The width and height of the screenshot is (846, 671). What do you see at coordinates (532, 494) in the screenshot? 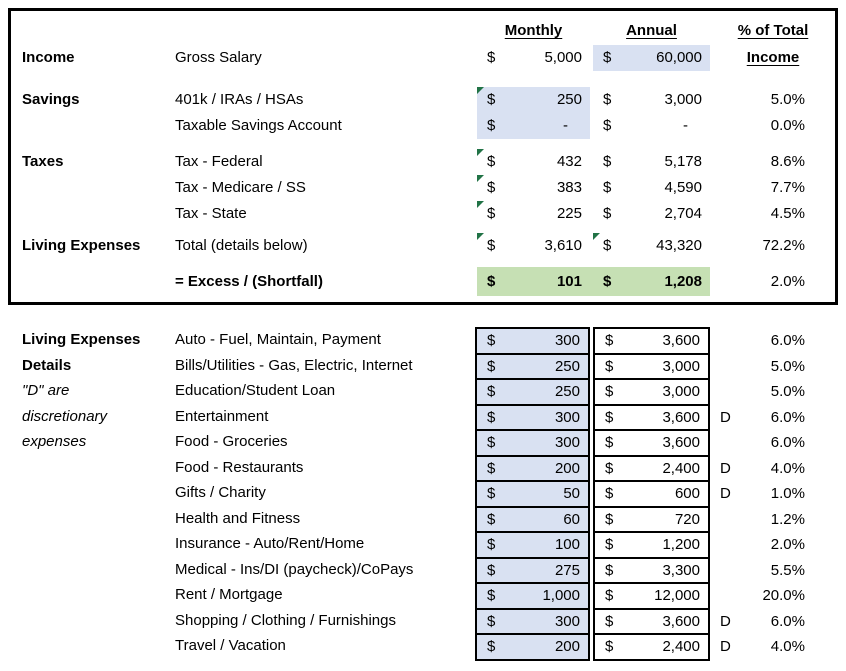
I see `expense-monthly-cell: $50` at bounding box center [532, 494].